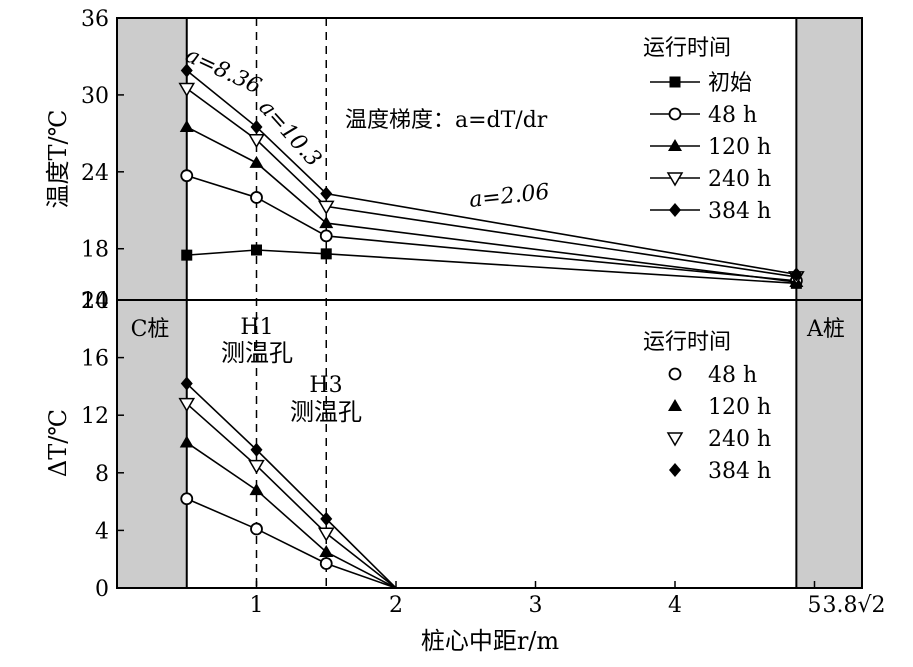  Describe the element at coordinates (739, 471) in the screenshot. I see `bottom-legend-label-3: 384 h` at that location.